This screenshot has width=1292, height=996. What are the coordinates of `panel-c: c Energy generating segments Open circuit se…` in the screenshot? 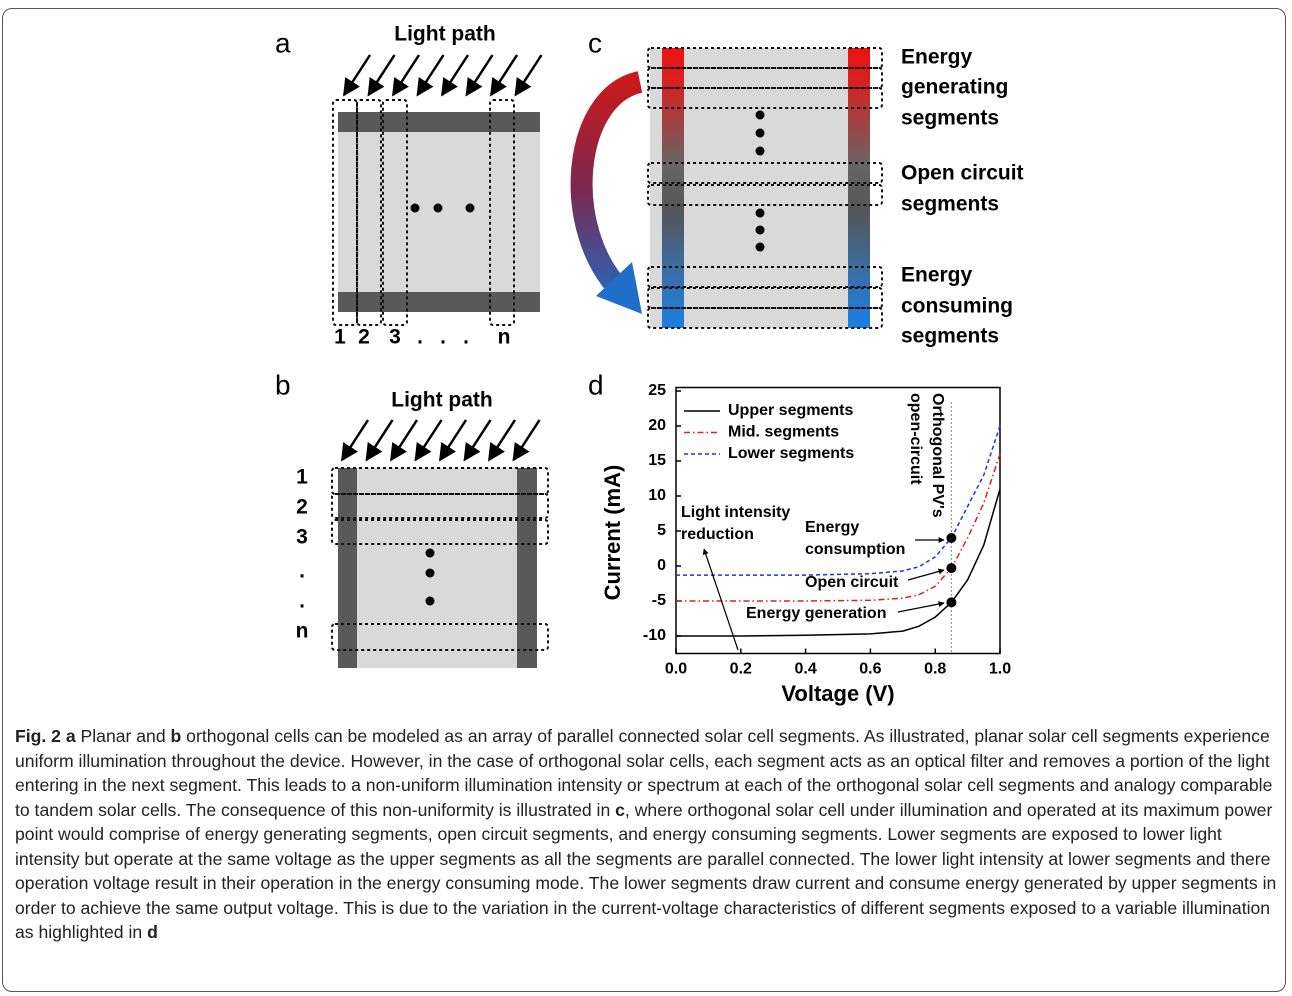 It's located at (797, 187).